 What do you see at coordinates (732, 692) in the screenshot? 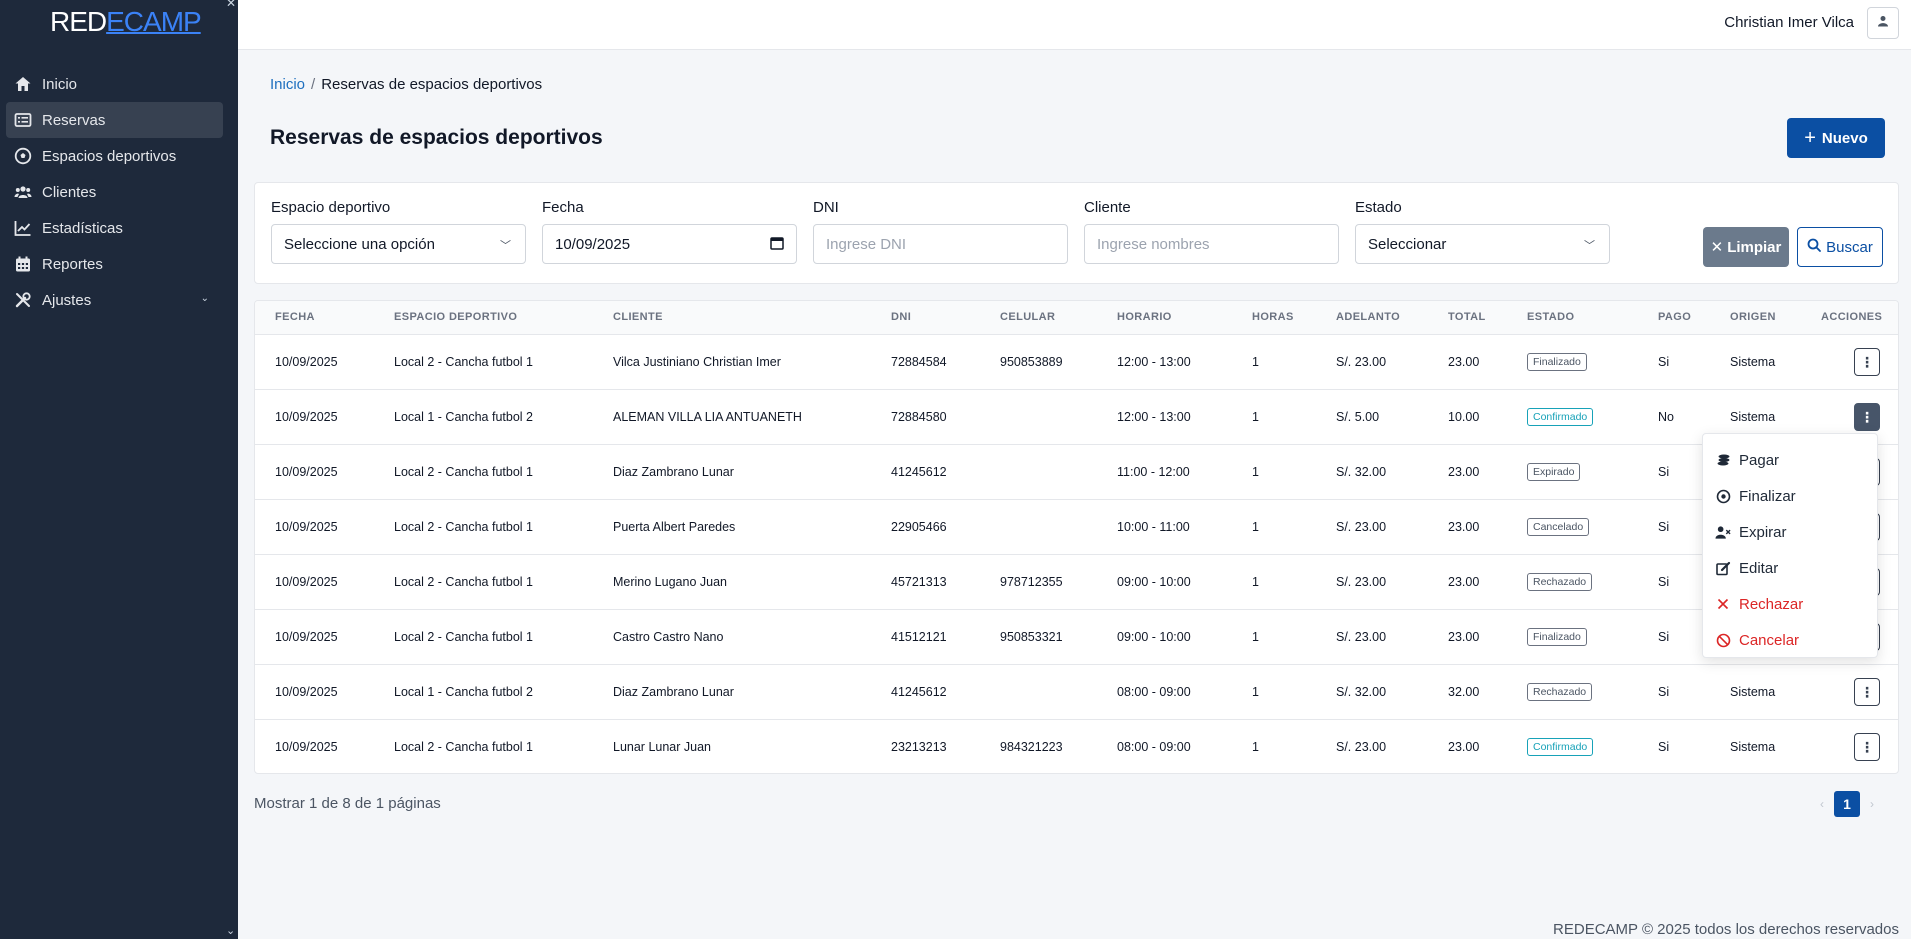
I see `cell-cliente: Diaz Zambrano Lunar` at bounding box center [732, 692].